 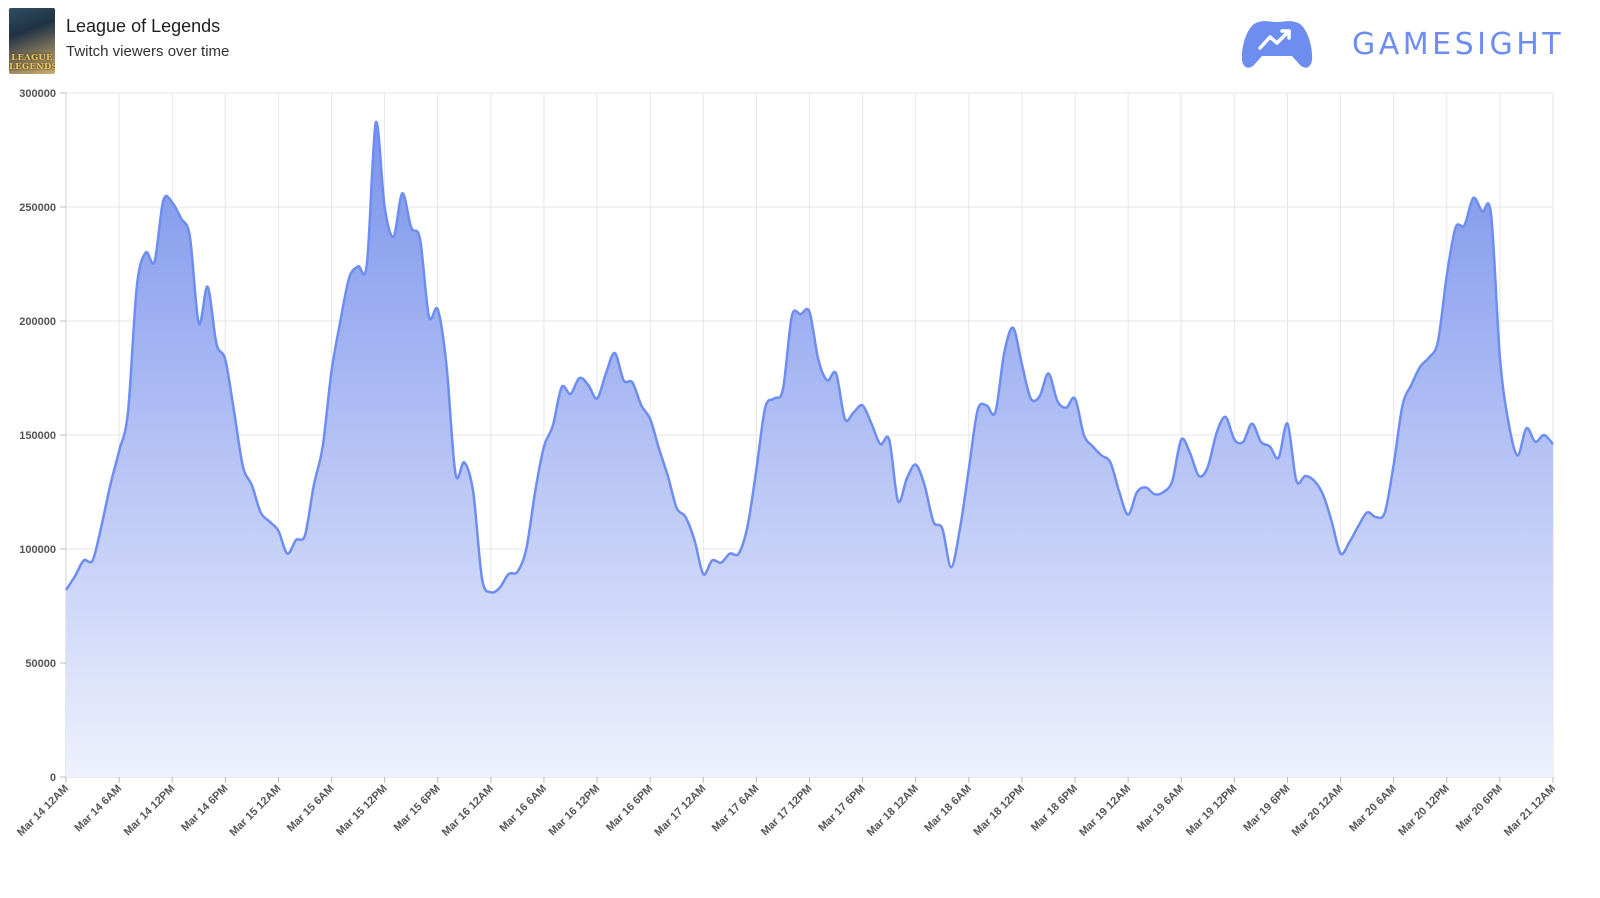 What do you see at coordinates (40, 664) in the screenshot?
I see `y-tick-label: 50000` at bounding box center [40, 664].